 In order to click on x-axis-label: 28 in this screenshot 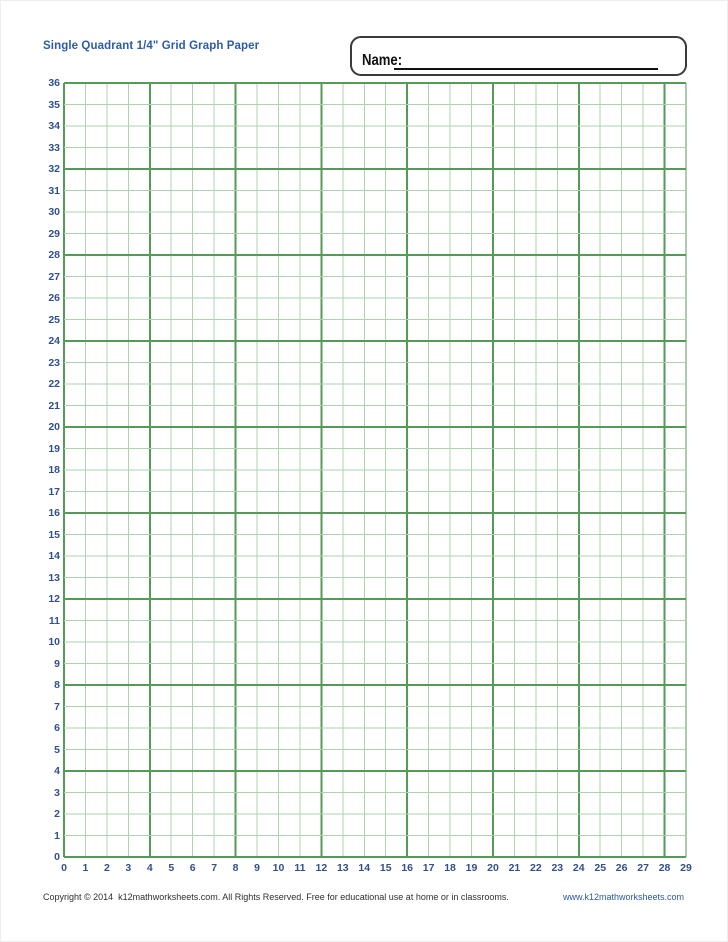, I will do `click(664, 868)`.